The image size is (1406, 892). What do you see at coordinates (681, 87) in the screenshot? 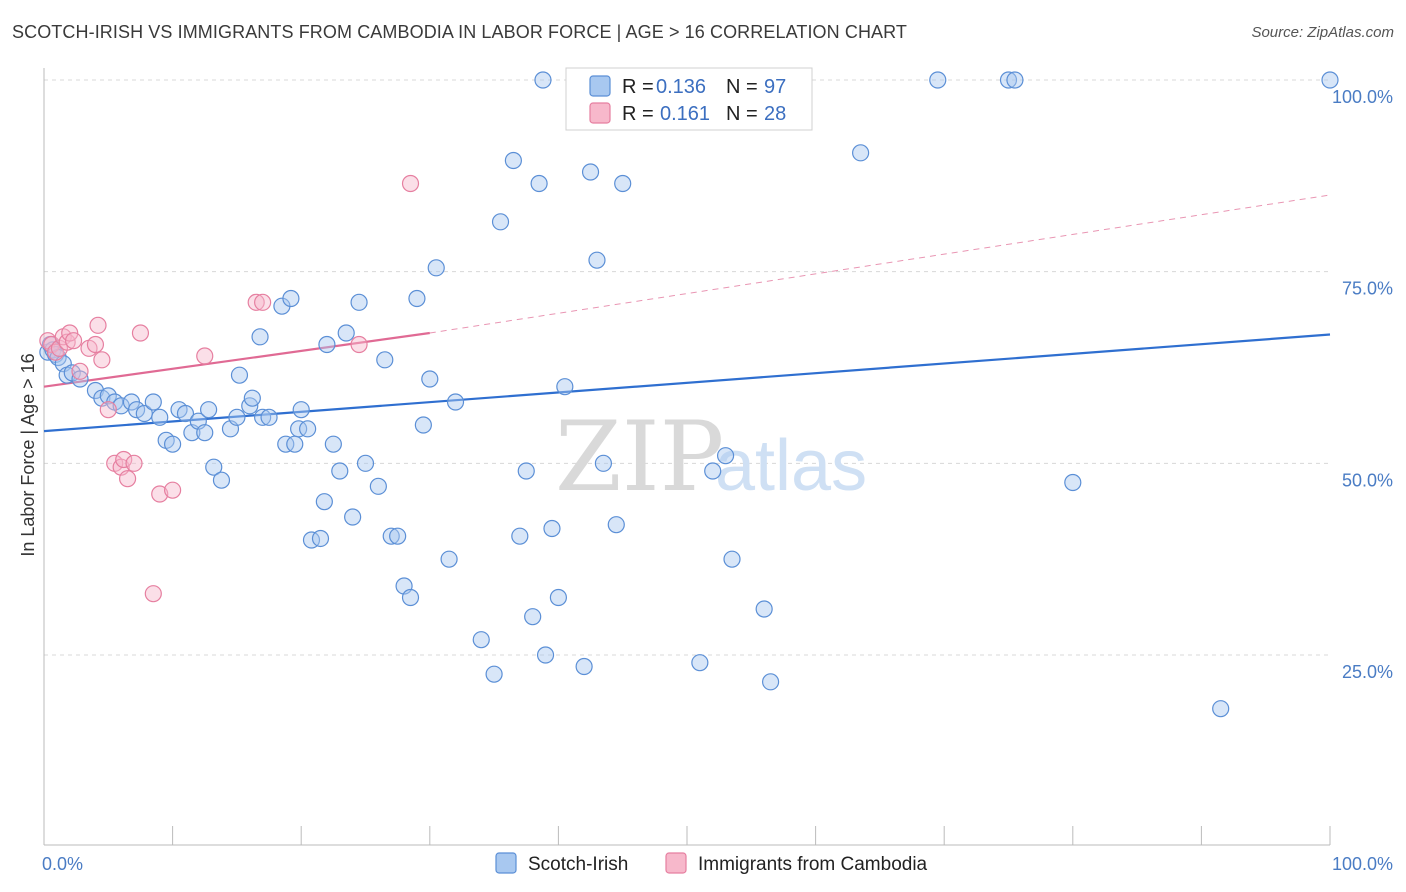
I see `legend-r-value-1: 0.136` at bounding box center [681, 87].